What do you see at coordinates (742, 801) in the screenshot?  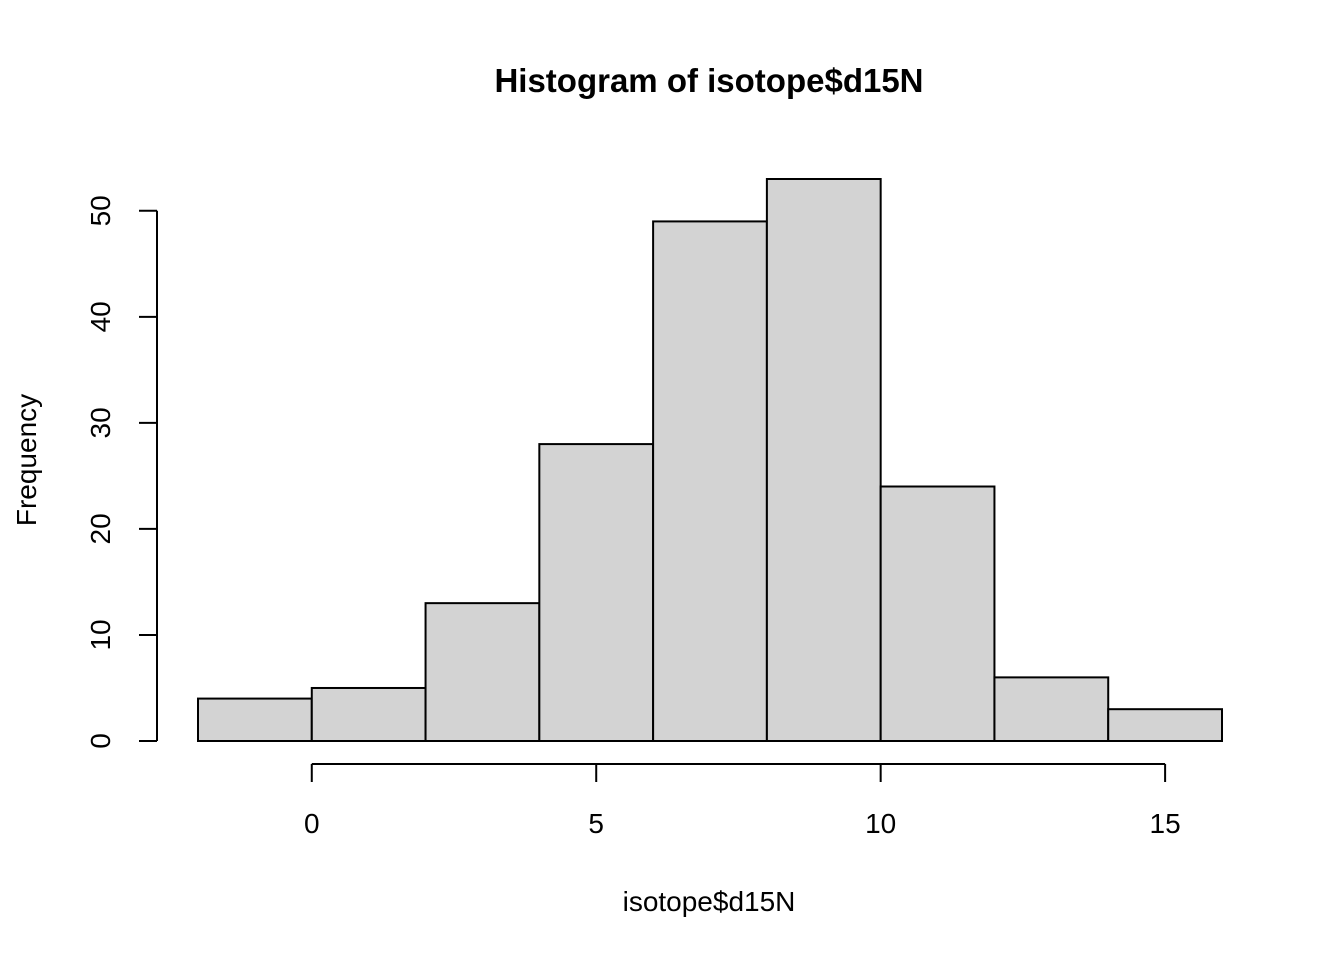 I see `x-axis: 0 5 10 15` at bounding box center [742, 801].